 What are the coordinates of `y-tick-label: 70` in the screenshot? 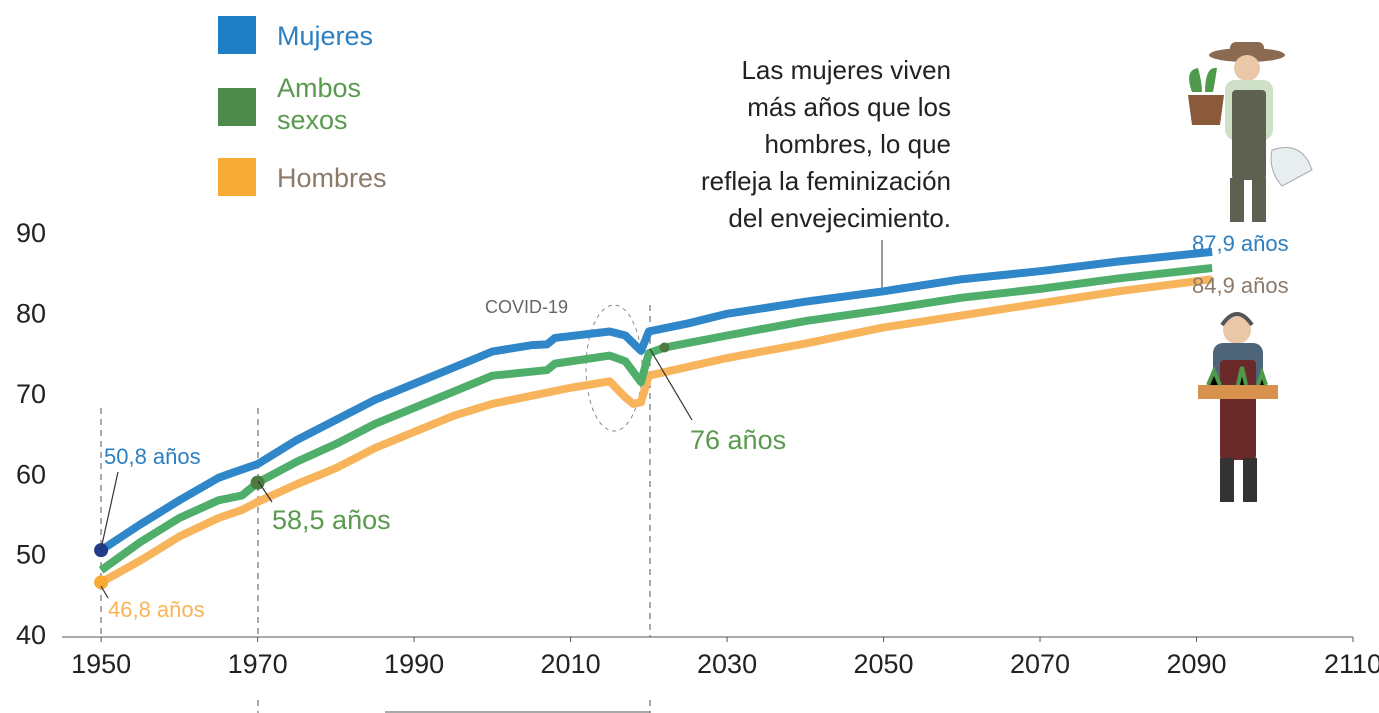 It's located at (31, 394).